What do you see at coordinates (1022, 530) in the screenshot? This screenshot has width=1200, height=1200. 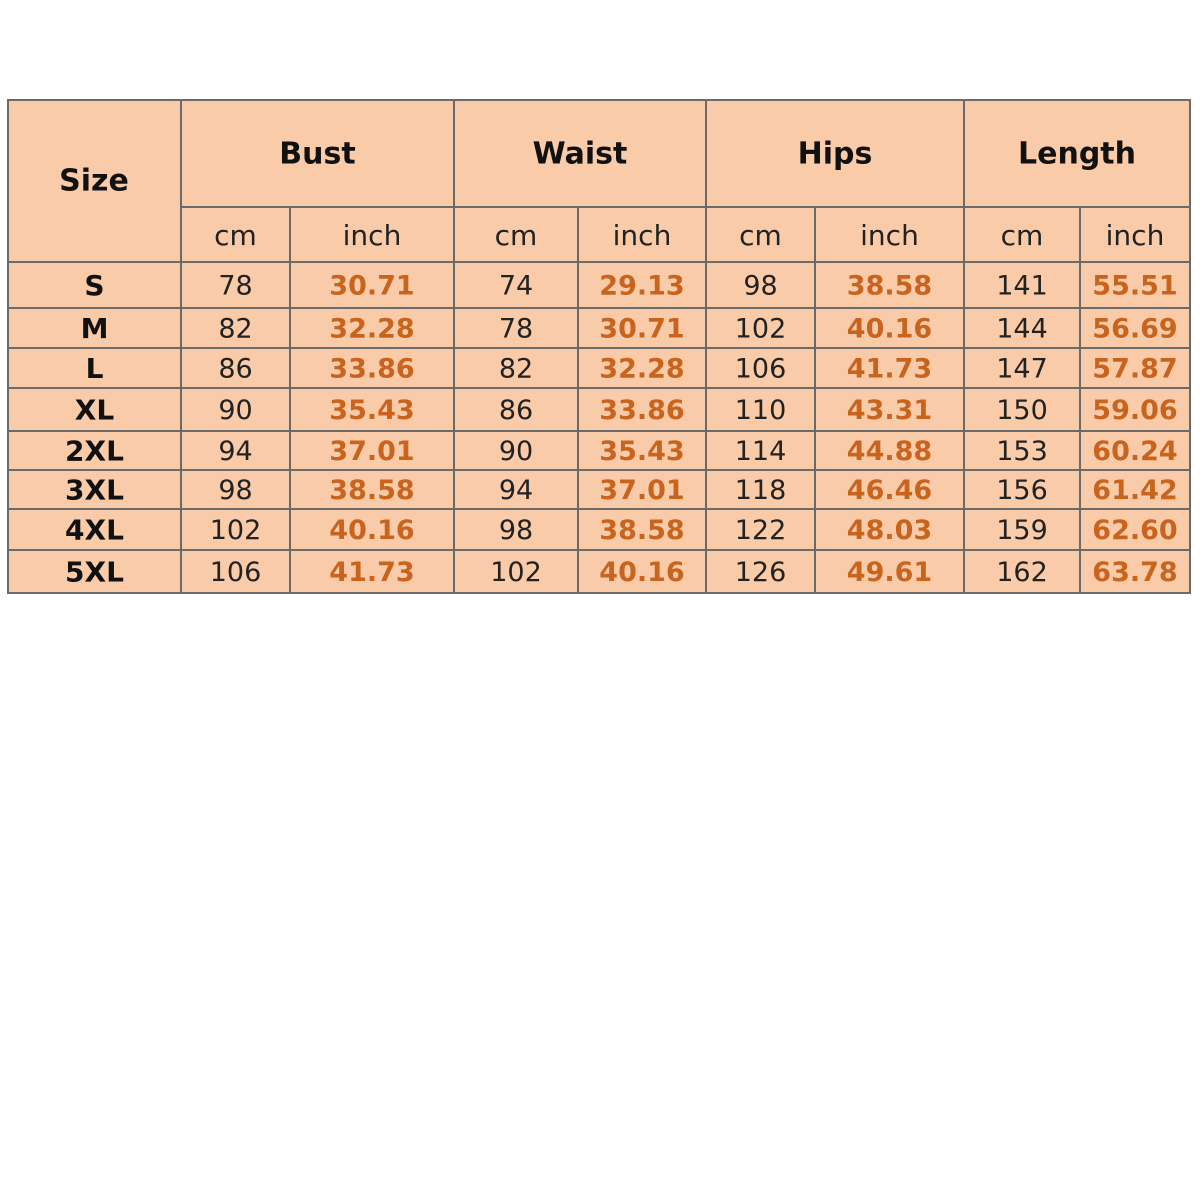 I see `value-cell: 159` at bounding box center [1022, 530].